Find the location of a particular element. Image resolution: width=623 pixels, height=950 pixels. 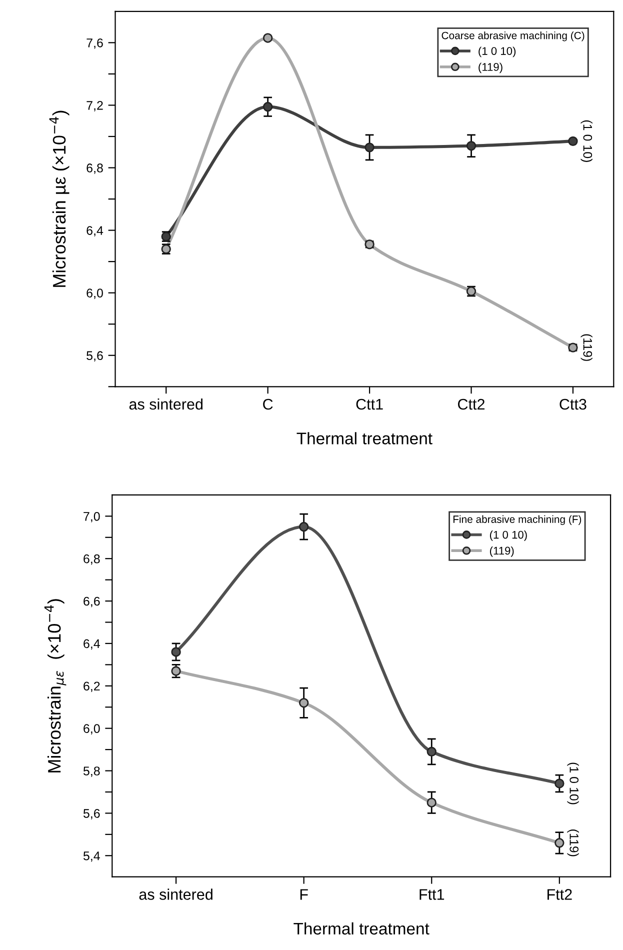

y-tick-label: 5,4 is located at coordinates (91, 857).